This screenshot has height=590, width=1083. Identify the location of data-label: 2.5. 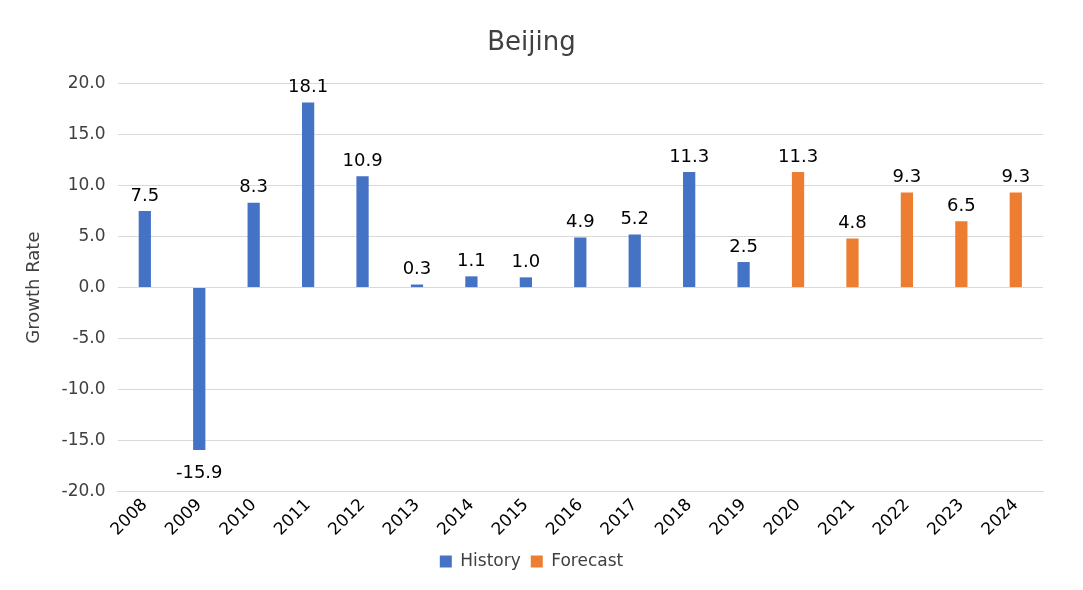
(743, 245).